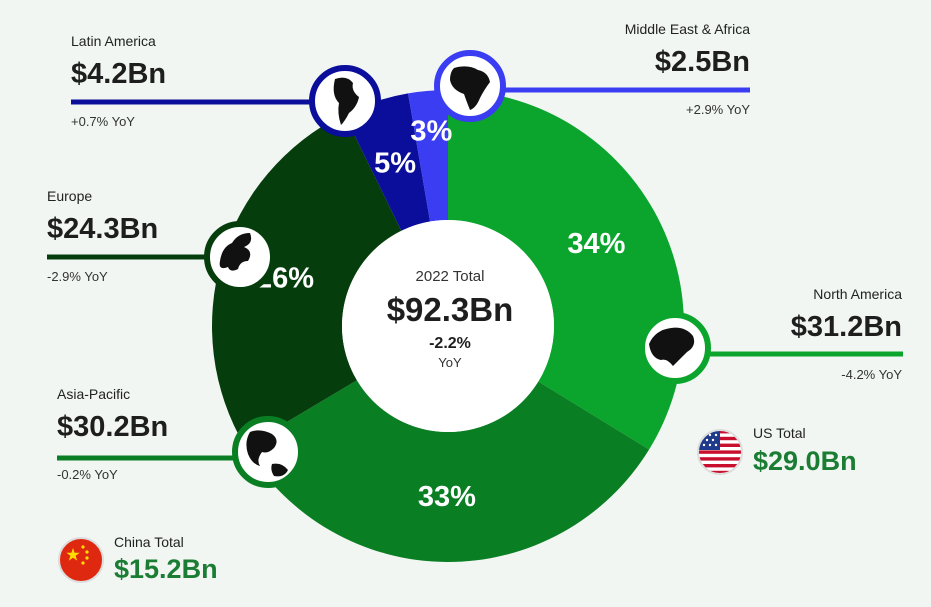 The width and height of the screenshot is (931, 607). What do you see at coordinates (268, 452) in the screenshot?
I see `asia-pacific-map-icon` at bounding box center [268, 452].